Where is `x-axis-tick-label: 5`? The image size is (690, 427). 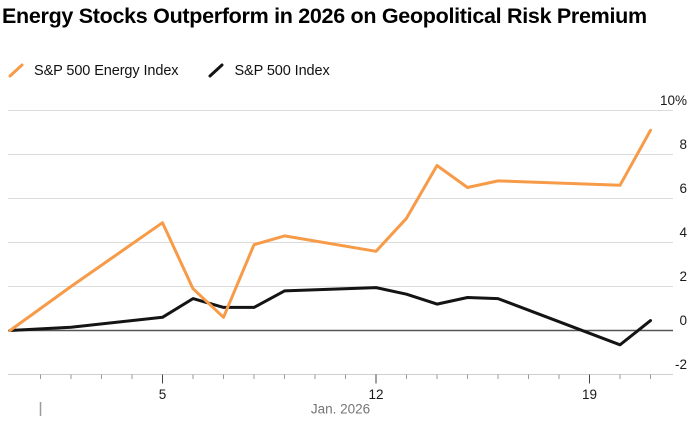
x-axis-tick-label: 5 is located at coordinates (163, 394).